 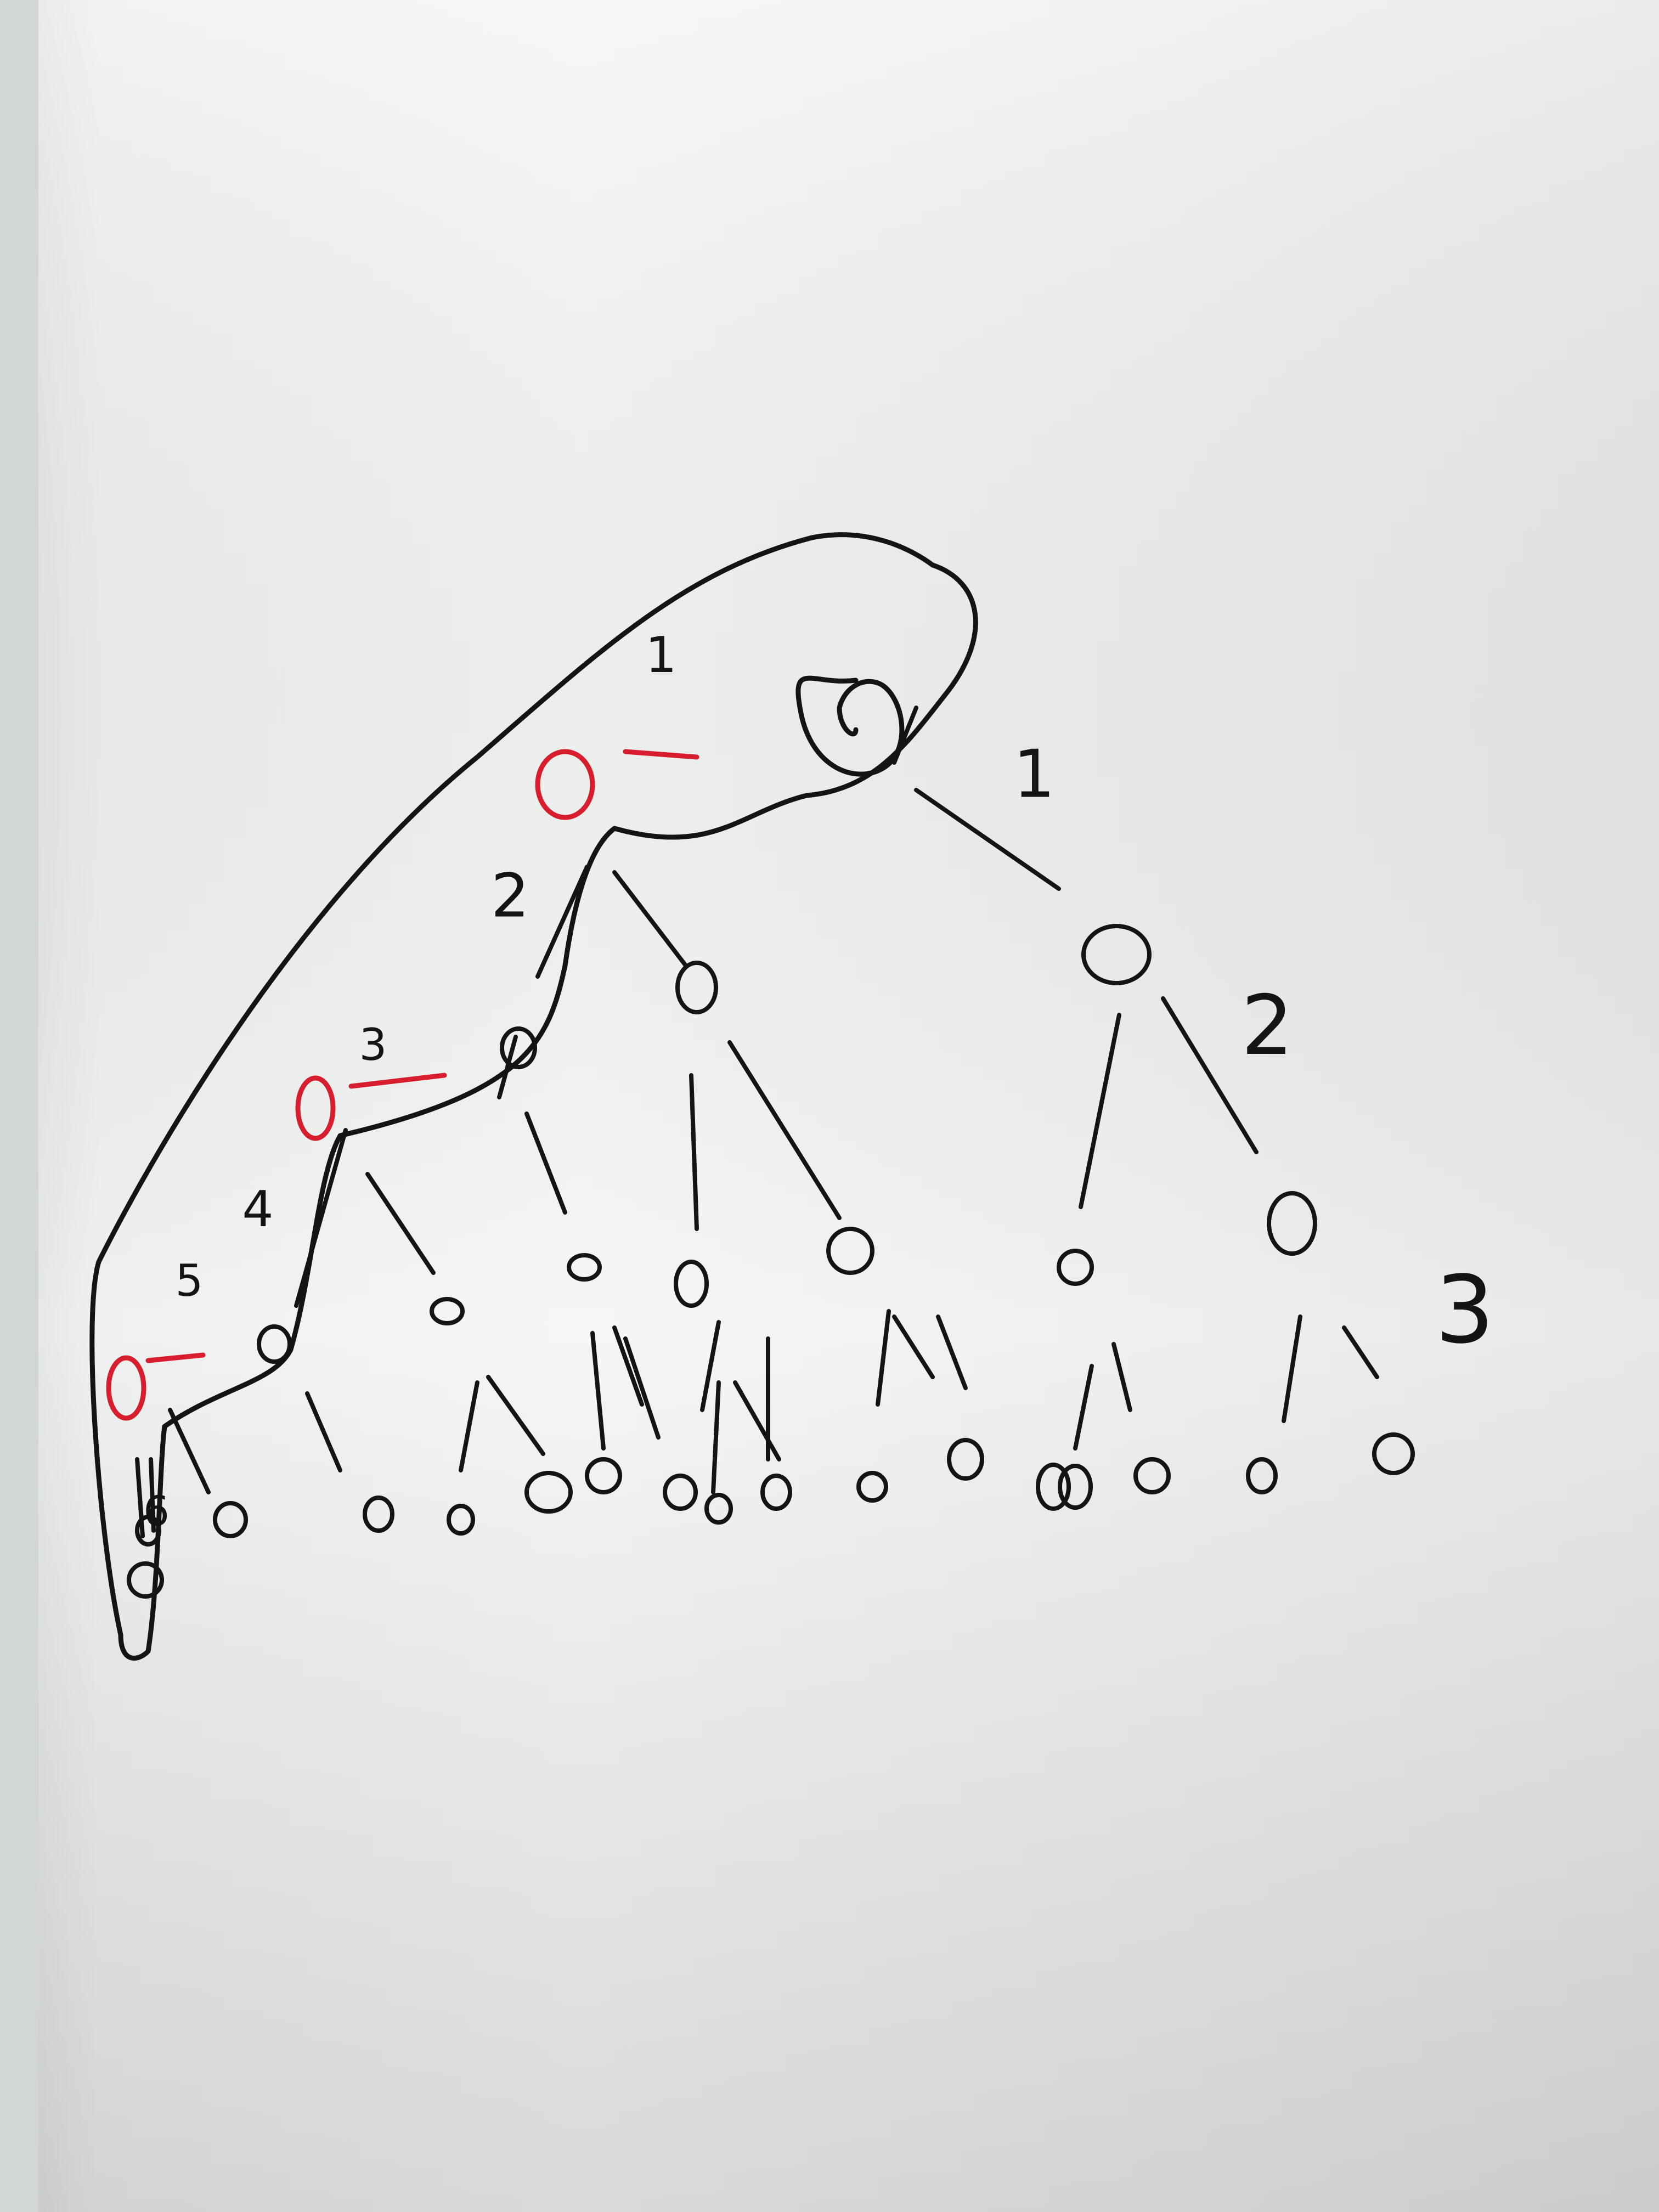 I want to click on edge-label-level3-right: 3, so click(x=1465, y=1310).